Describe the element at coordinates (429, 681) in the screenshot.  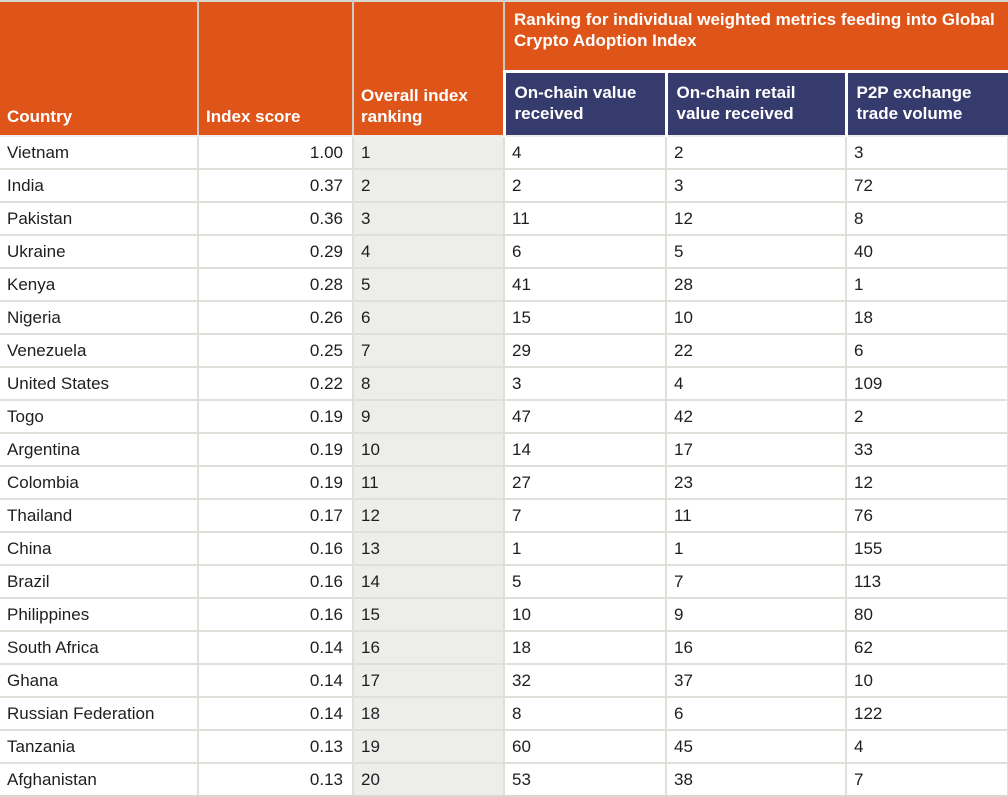
I see `cell-overall-ranking: 17` at that location.